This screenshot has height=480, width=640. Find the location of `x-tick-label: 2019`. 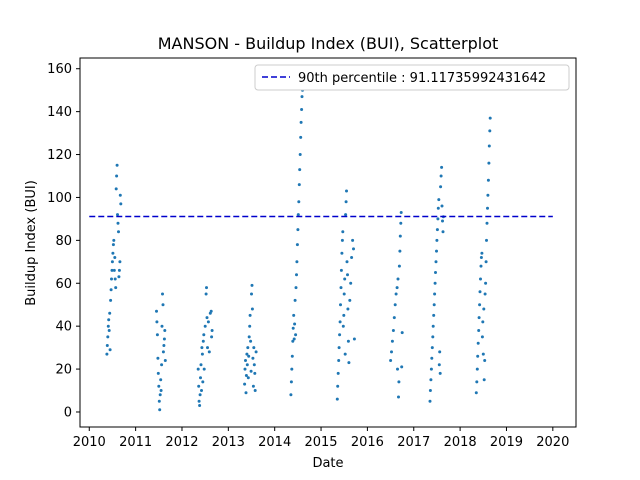

x-tick-label: 2019 is located at coordinates (506, 442).